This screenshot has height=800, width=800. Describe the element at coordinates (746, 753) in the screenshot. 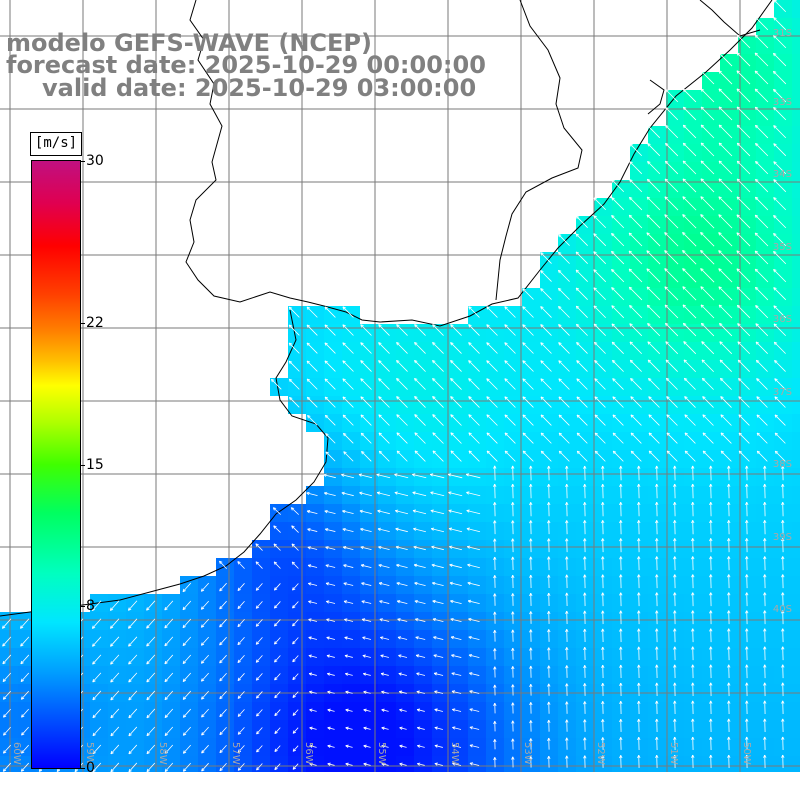

I see `lon-label: 50W` at that location.